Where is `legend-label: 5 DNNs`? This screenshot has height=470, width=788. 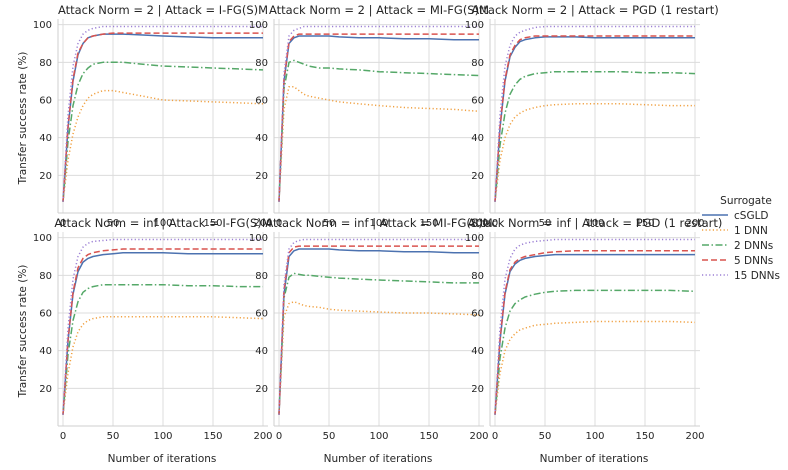 legend-label: 5 DNNs is located at coordinates (753, 261).